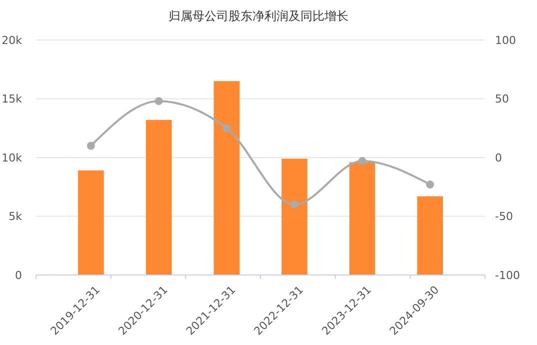 The width and height of the screenshot is (537, 345). What do you see at coordinates (502, 99) in the screenshot?
I see `y2-tick-label: 50` at bounding box center [502, 99].